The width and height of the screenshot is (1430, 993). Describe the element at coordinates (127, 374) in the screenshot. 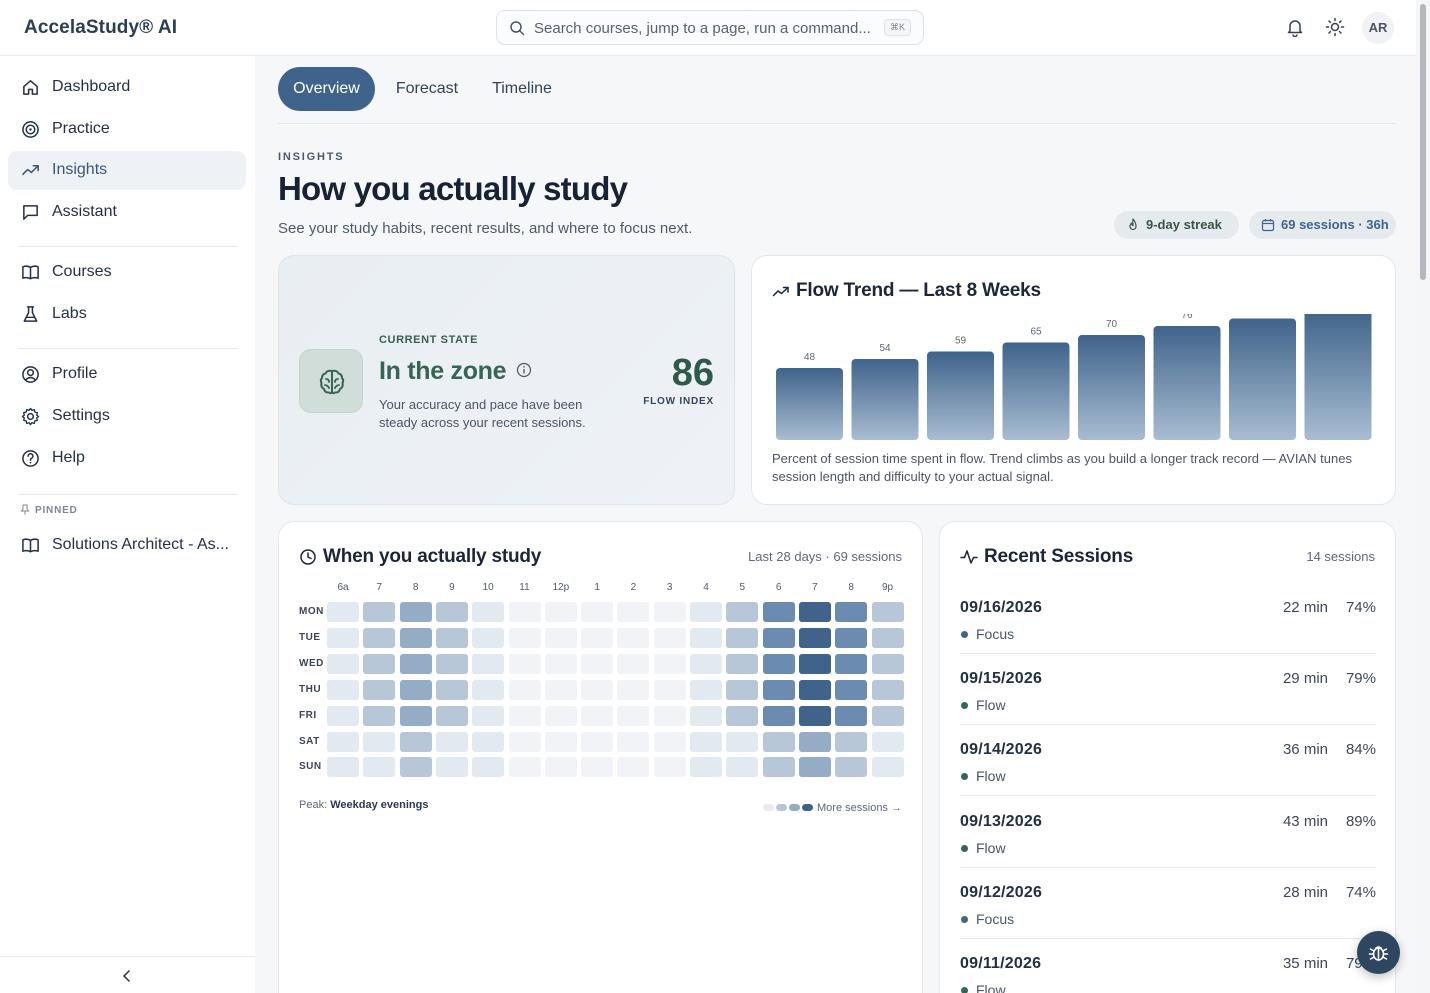

I see `sidebar-item-profile: Profile` at that location.